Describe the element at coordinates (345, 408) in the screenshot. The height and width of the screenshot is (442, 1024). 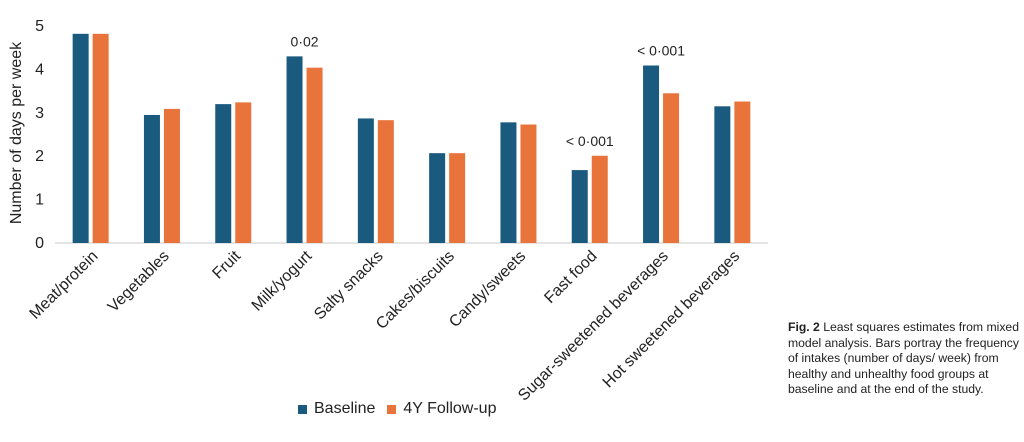
I see `legend-label-baseline: Baseline` at that location.